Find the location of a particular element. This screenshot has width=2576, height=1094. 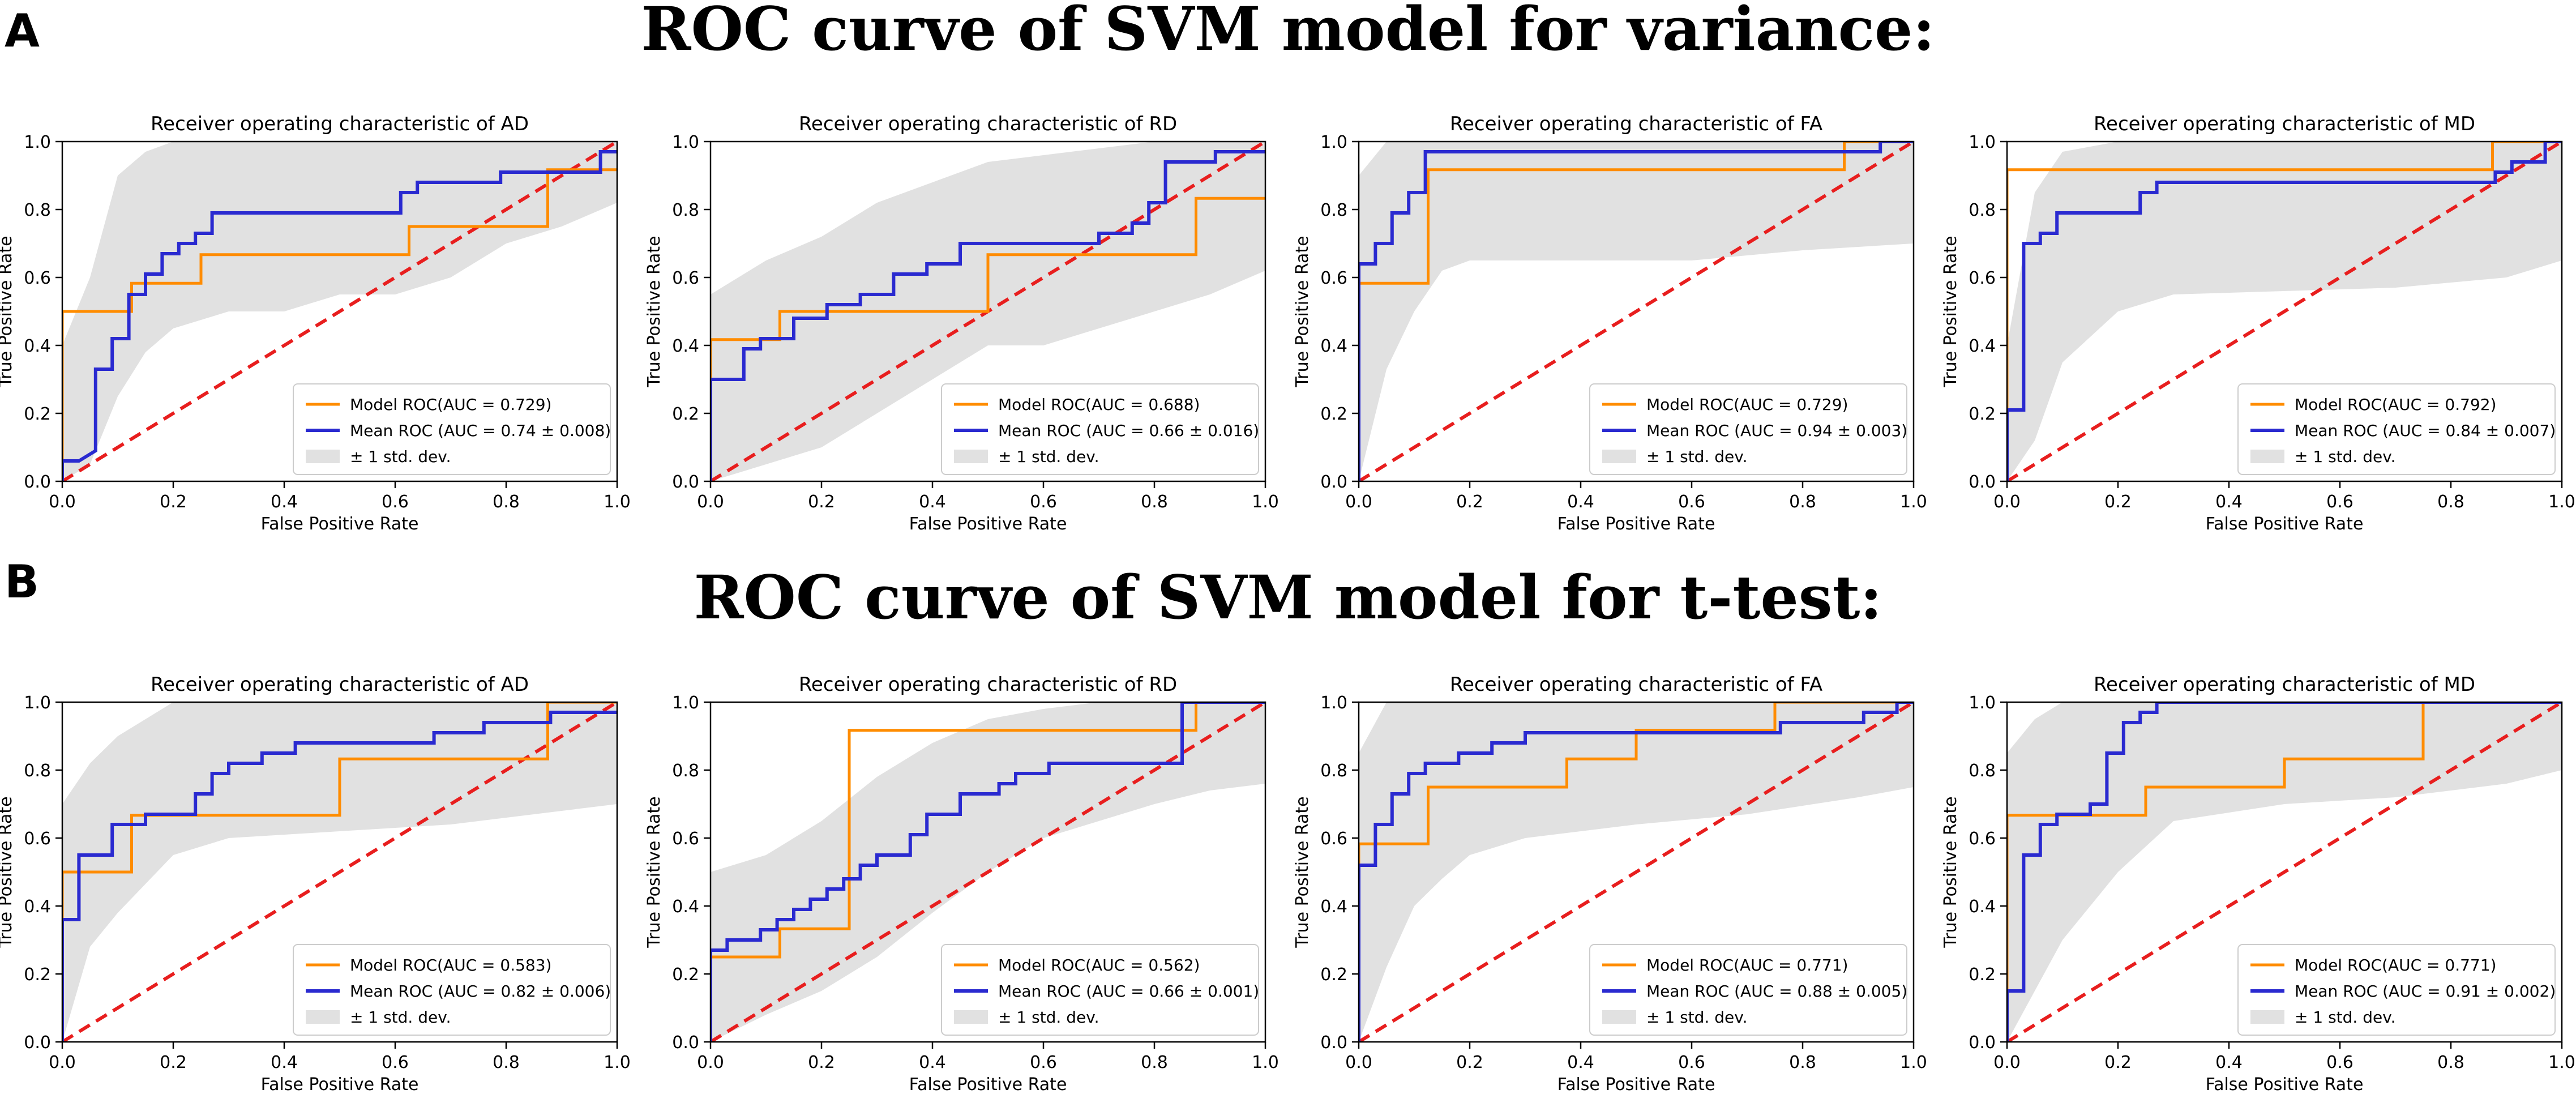

legend-label: Model ROC(AUC = 0.792) is located at coordinates (2395, 405).